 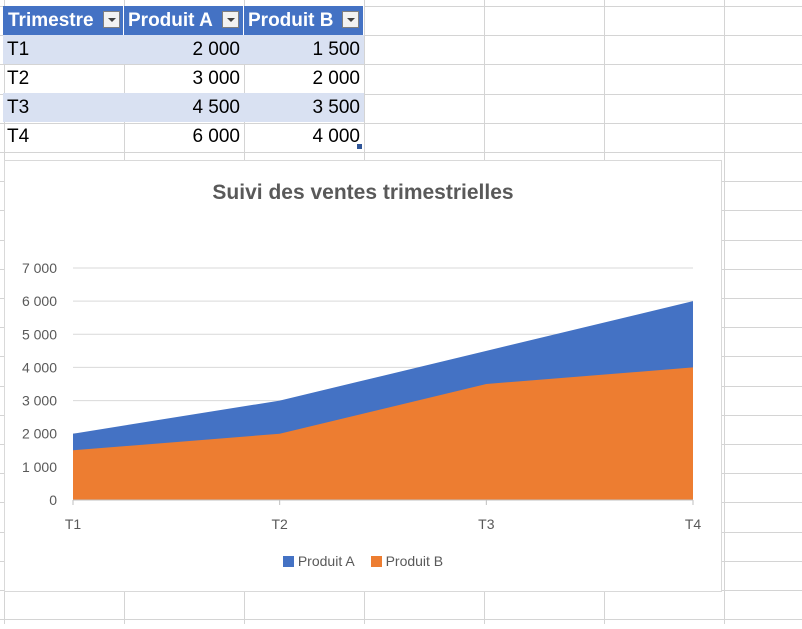 What do you see at coordinates (18, 78) in the screenshot?
I see `cell-trimestre: T2` at bounding box center [18, 78].